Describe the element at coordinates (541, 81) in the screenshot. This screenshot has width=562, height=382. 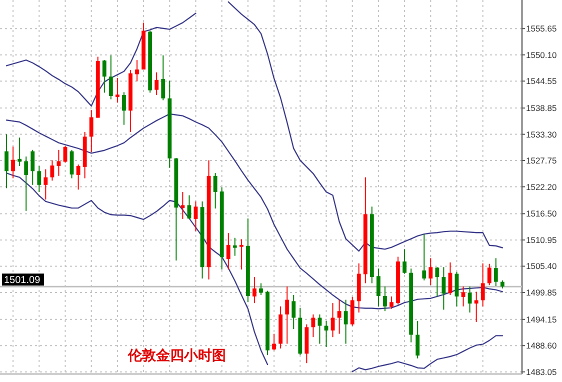
I see `y-tick-label: 1544.55` at that location.